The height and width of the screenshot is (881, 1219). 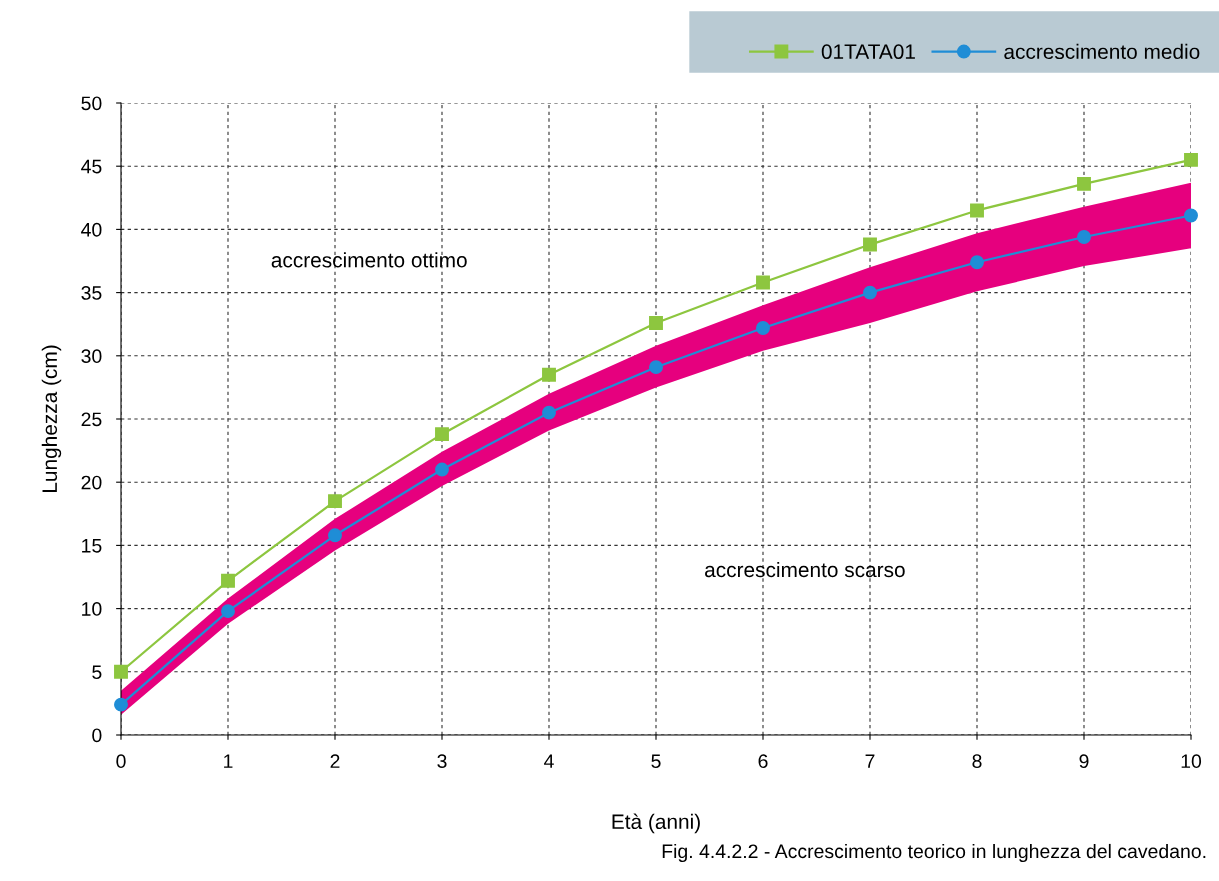 I want to click on y-tick-label: 45, so click(x=91, y=166).